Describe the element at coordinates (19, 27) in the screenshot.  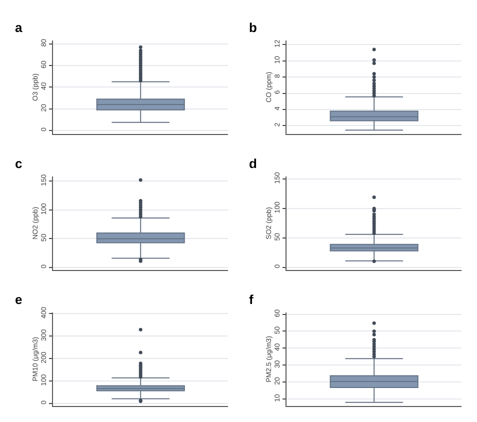
I see `chart-title: a` at that location.